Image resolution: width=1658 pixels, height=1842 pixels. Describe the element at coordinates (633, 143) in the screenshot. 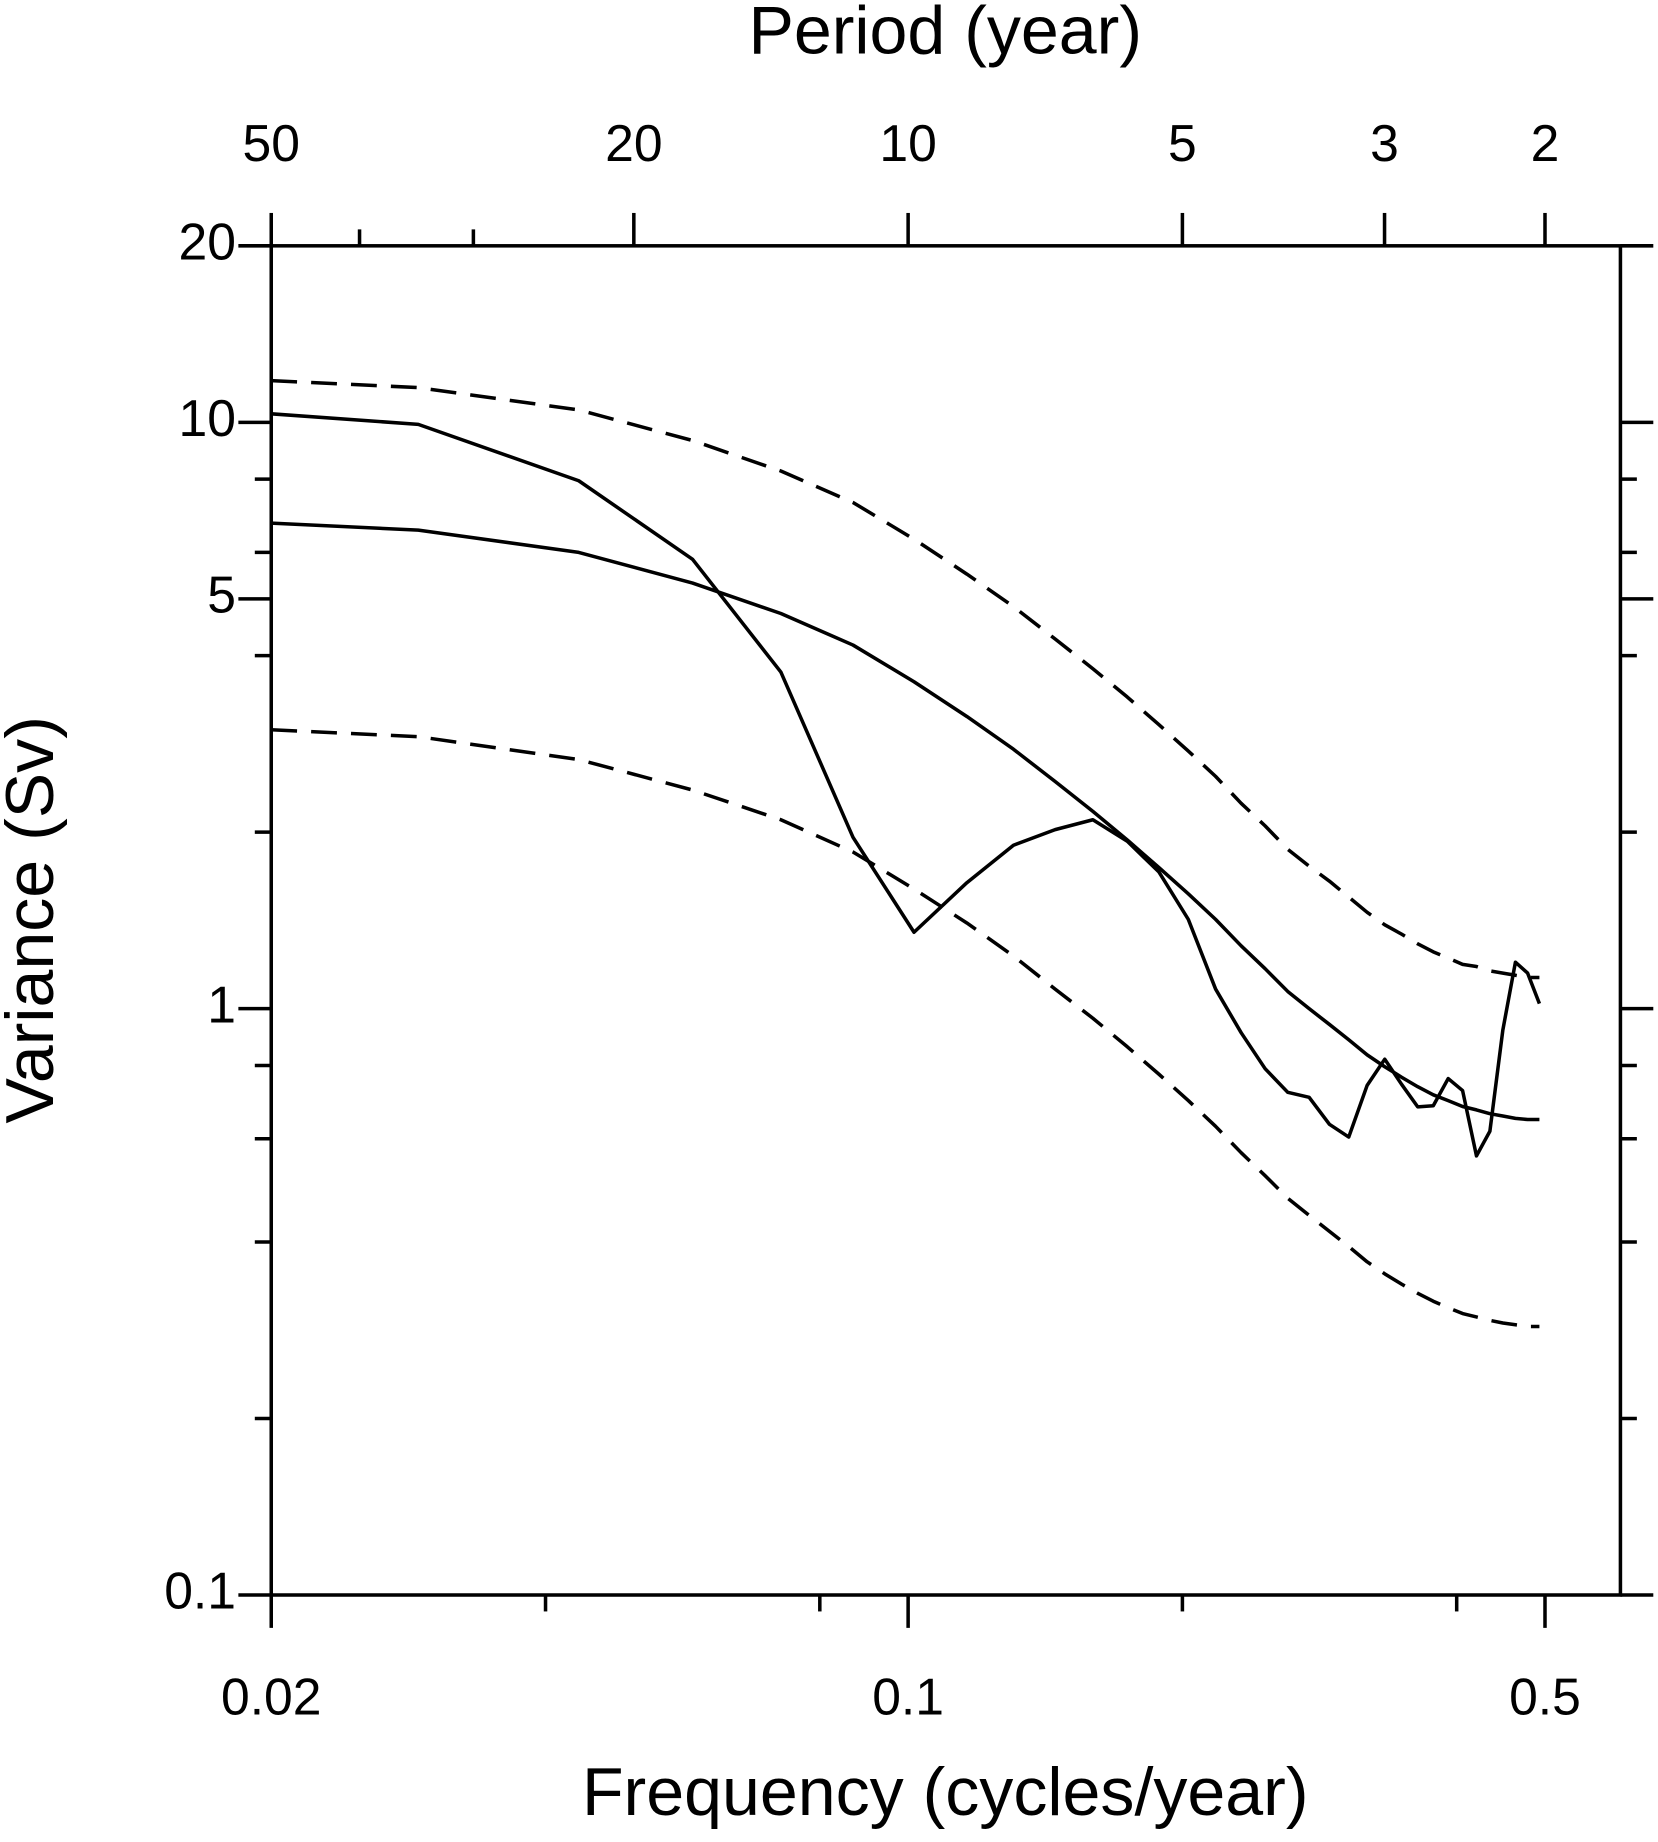

I see `x2-tick-label: 20` at that location.